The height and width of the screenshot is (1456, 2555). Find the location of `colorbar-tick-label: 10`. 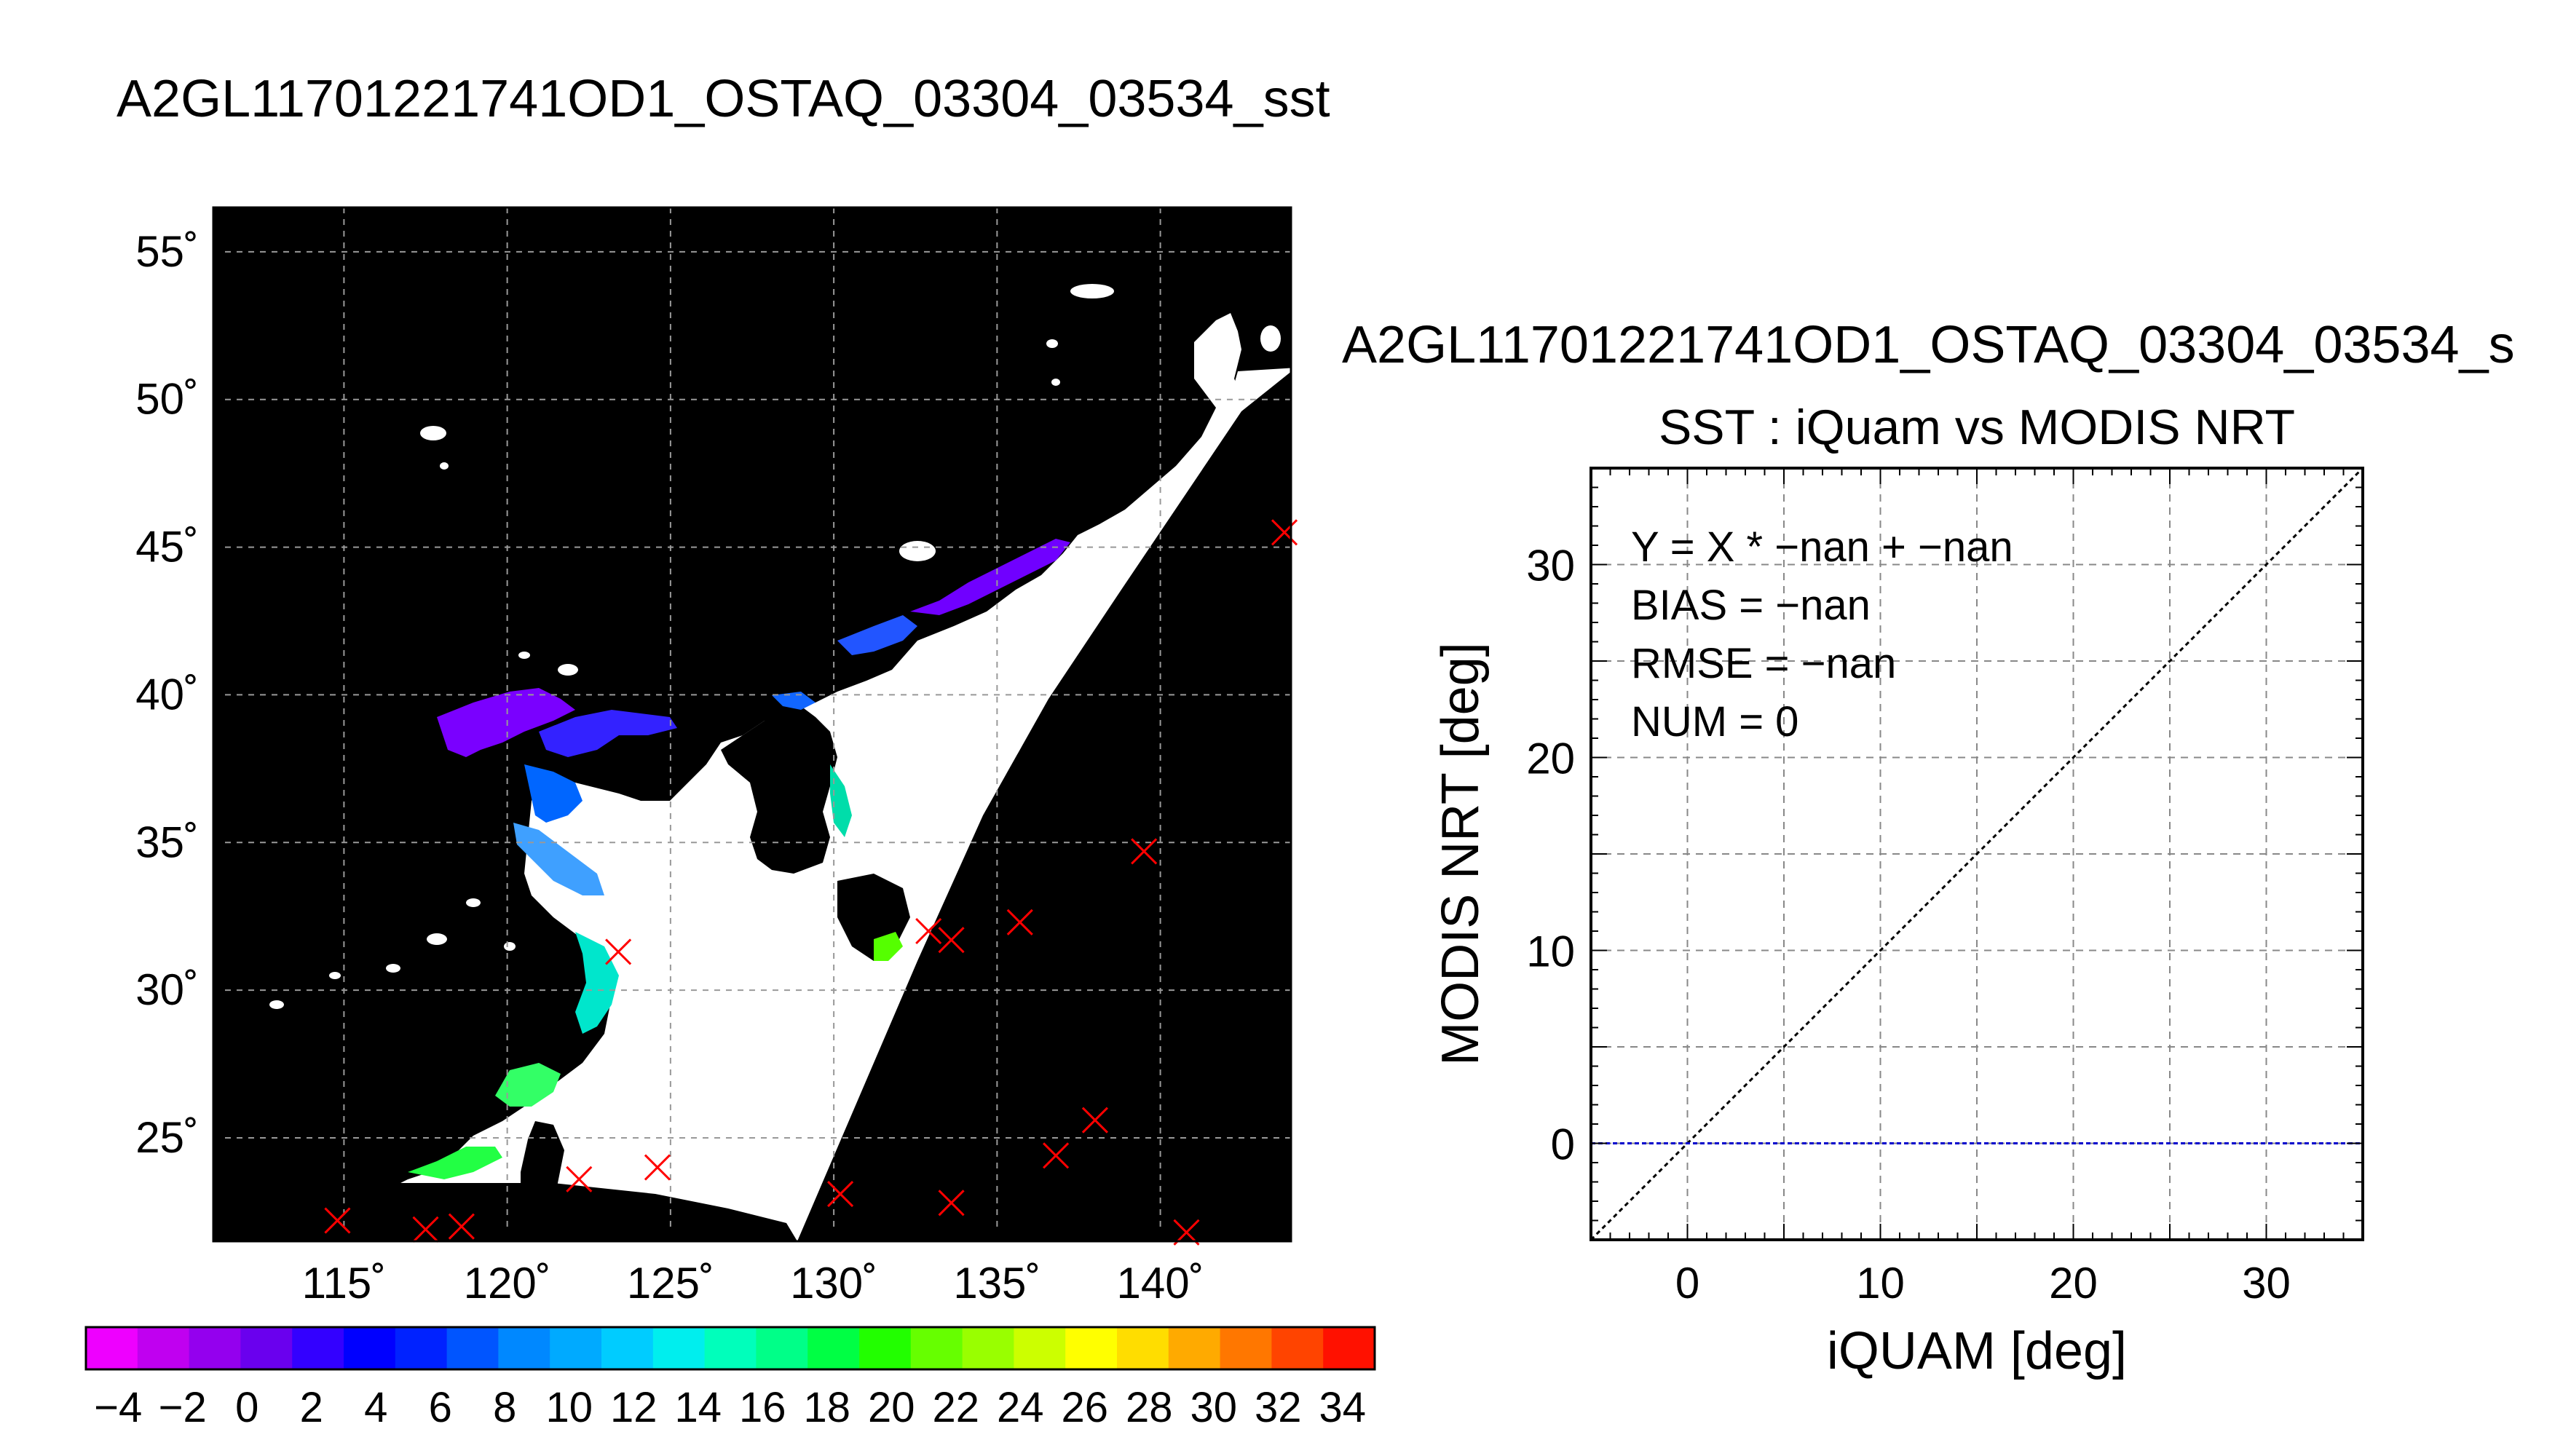

colorbar-tick-label: 10 is located at coordinates (569, 1407).